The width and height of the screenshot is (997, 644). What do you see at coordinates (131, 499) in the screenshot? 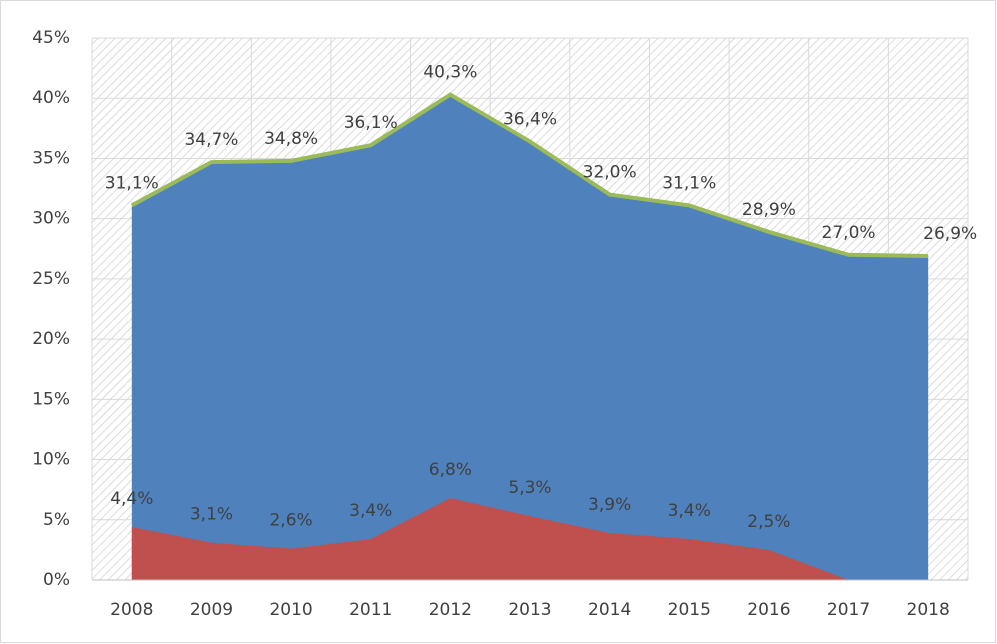
I see `data-label: 4,4%` at bounding box center [131, 499].